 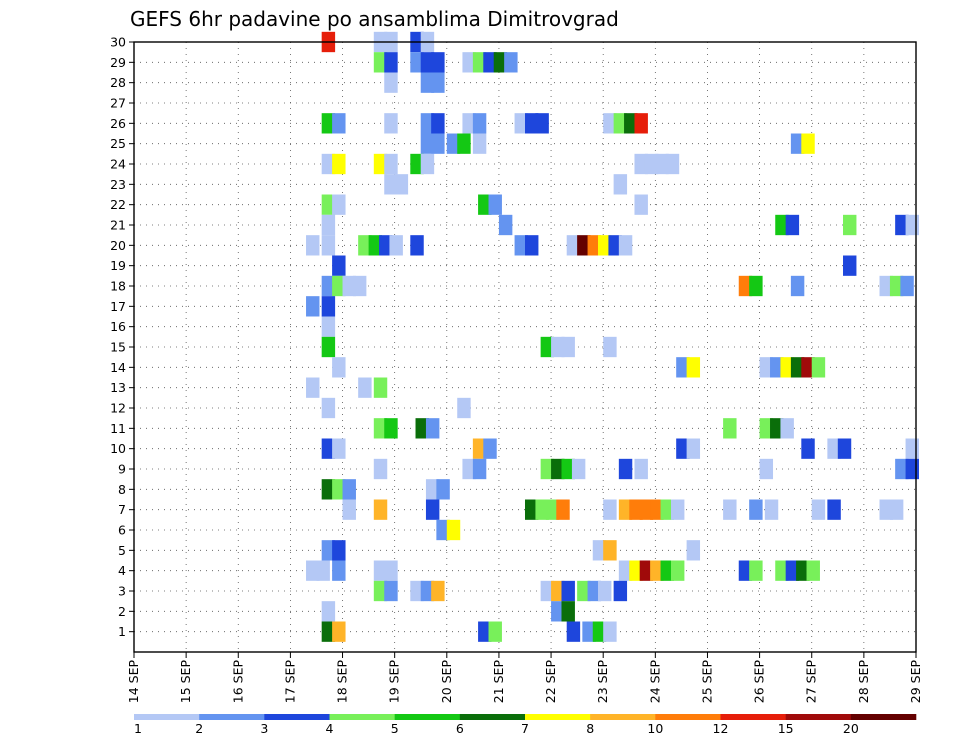 I want to click on y-tick-label: 2, so click(x=122, y=611).